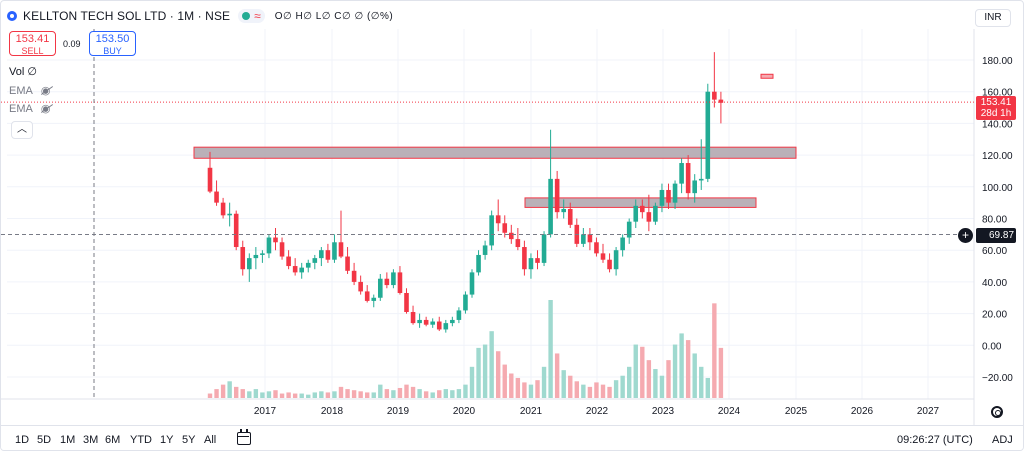  I want to click on sell-price: 153.41, so click(32, 39).